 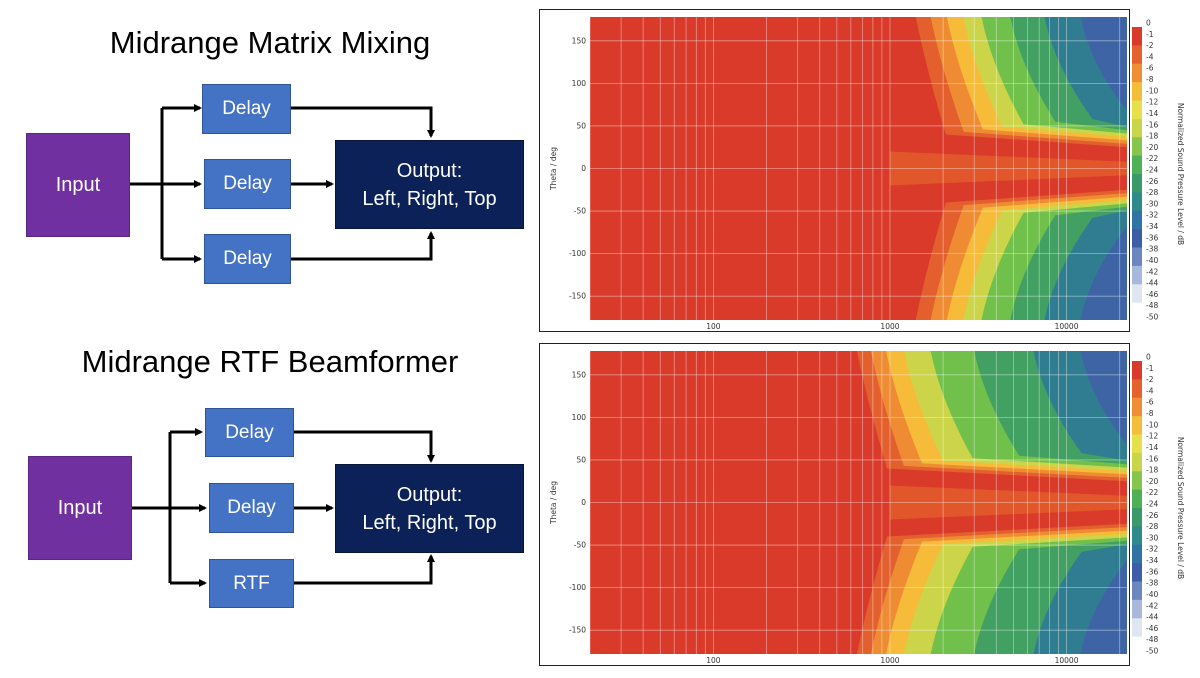 What do you see at coordinates (1103, 404) in the screenshot?
I see `heatmap-band-upper` at bounding box center [1103, 404].